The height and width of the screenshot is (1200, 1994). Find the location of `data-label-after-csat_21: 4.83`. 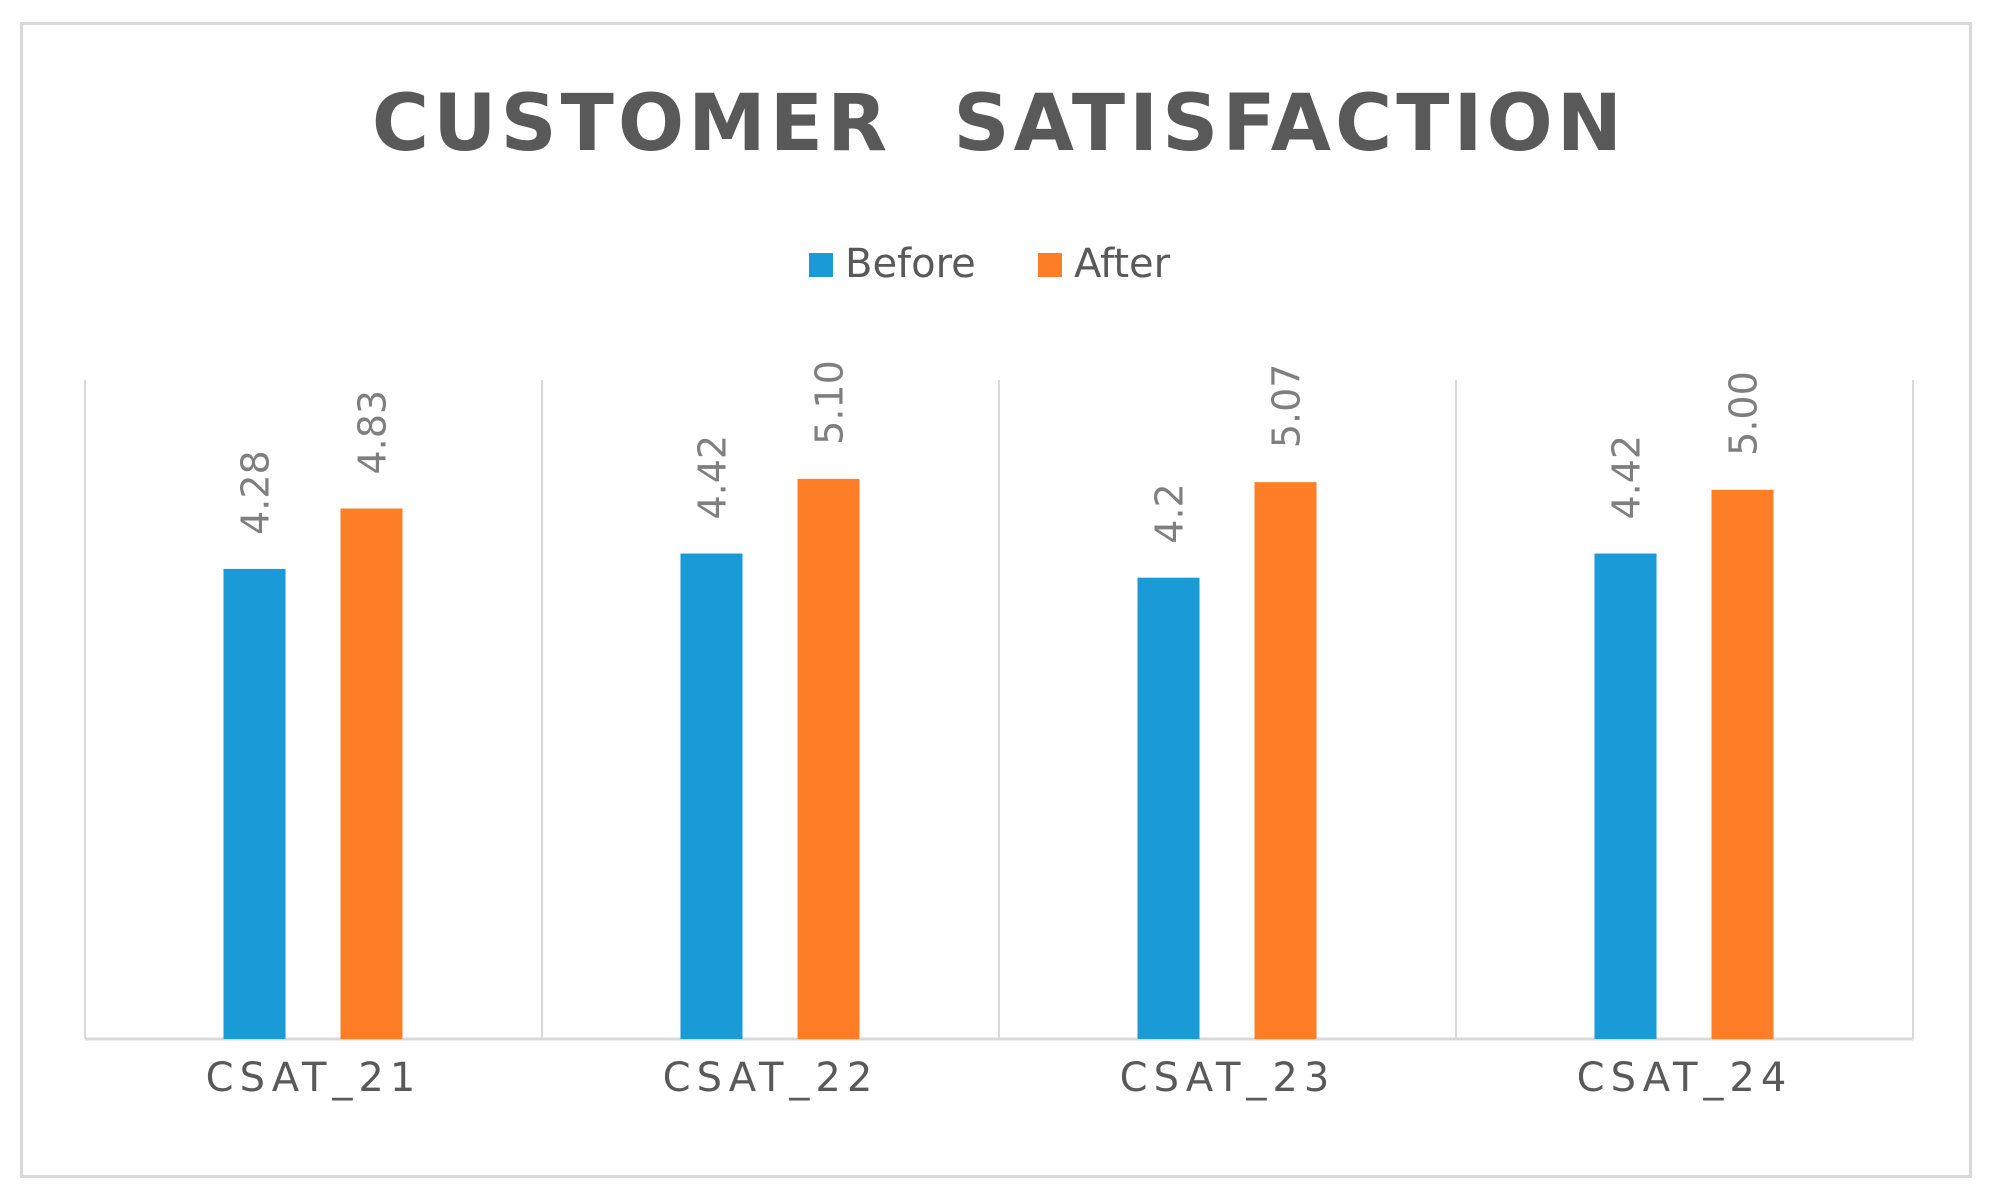

data-label-after-csat_21: 4.83 is located at coordinates (373, 432).